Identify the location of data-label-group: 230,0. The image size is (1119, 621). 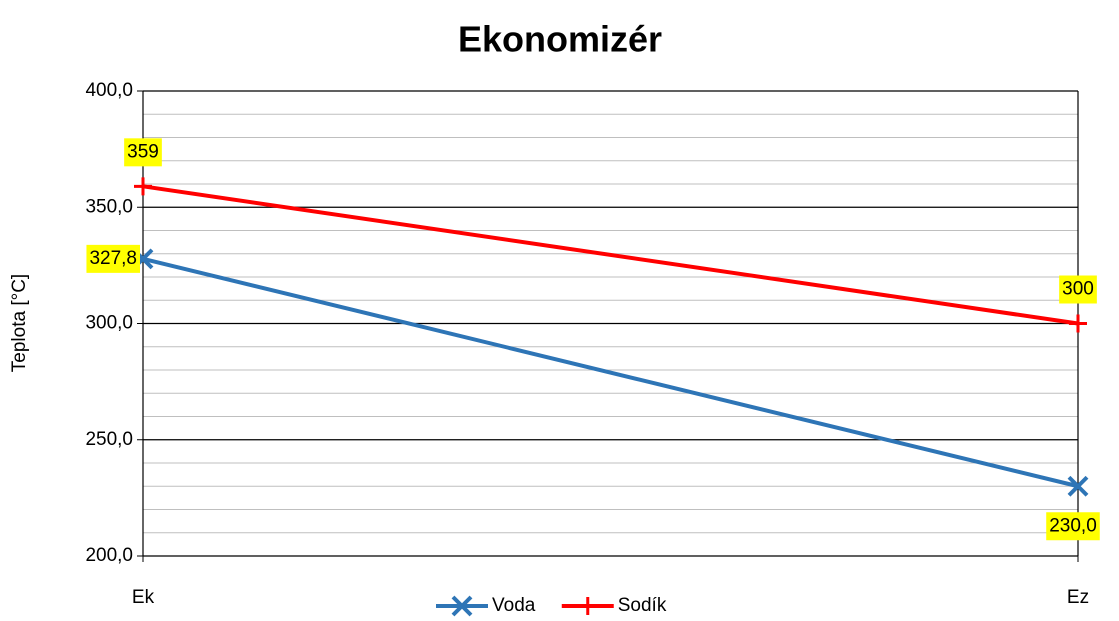
(1073, 526).